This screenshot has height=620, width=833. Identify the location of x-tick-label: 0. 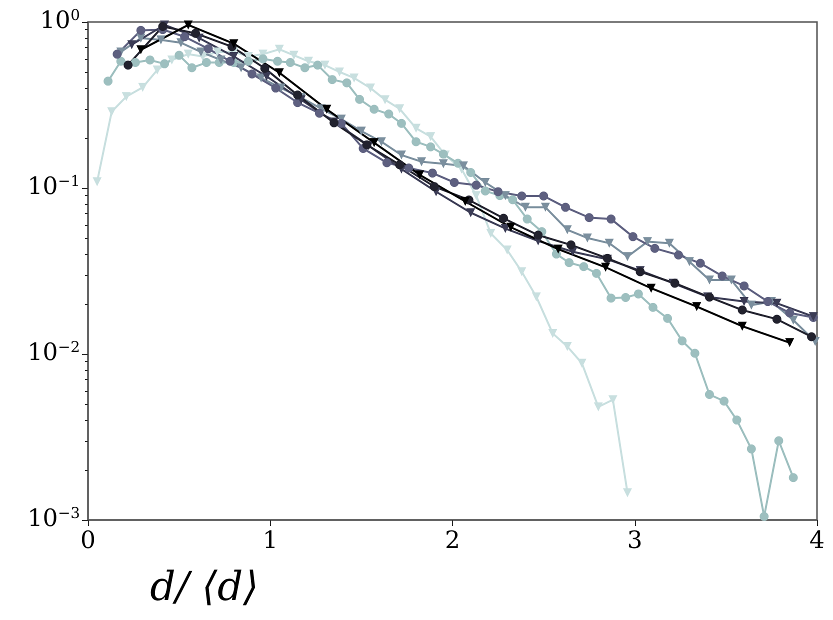
(88, 540).